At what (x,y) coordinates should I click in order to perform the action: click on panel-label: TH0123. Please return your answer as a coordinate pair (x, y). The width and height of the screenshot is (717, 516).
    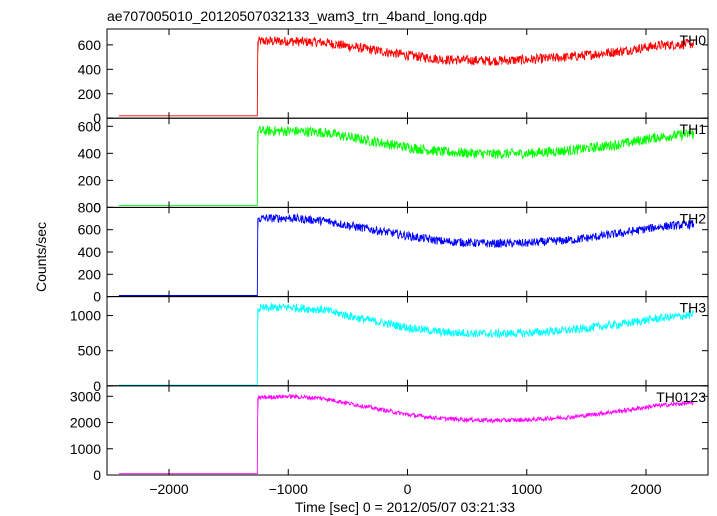
    Looking at the image, I should click on (681, 397).